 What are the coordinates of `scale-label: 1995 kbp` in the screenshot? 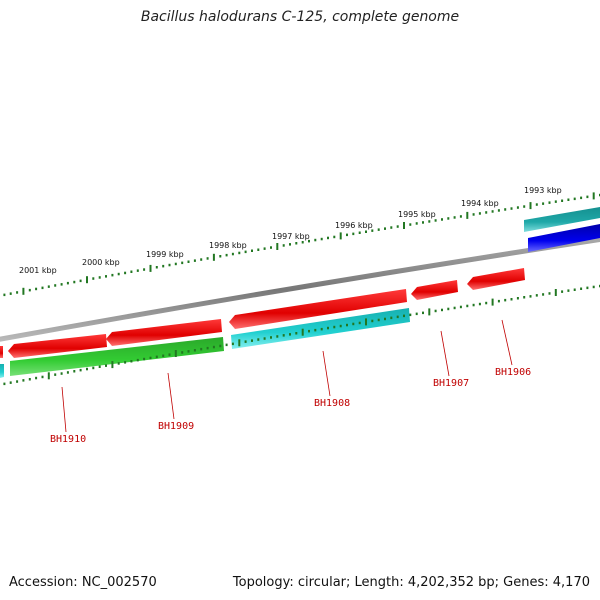 It's located at (417, 214).